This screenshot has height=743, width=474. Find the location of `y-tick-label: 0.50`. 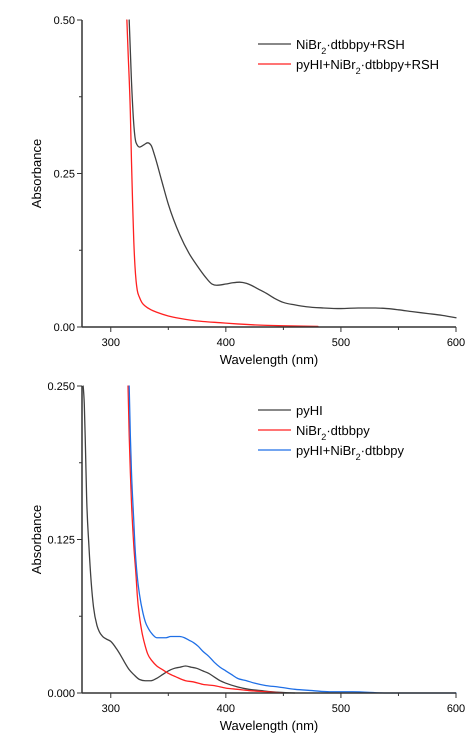

y-tick-label: 0.50 is located at coordinates (64, 21).